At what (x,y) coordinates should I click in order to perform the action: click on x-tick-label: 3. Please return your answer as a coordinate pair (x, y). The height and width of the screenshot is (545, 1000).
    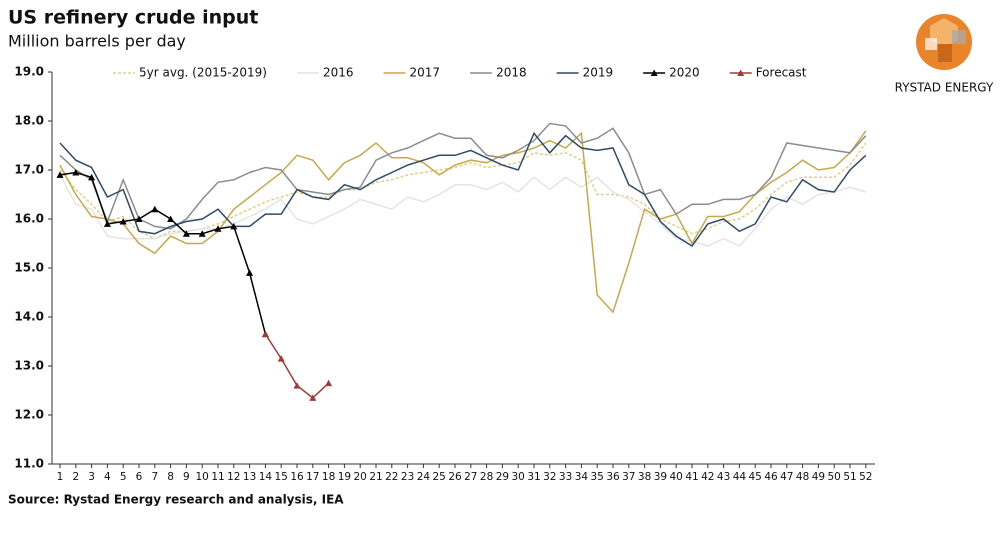
    Looking at the image, I should click on (91, 477).